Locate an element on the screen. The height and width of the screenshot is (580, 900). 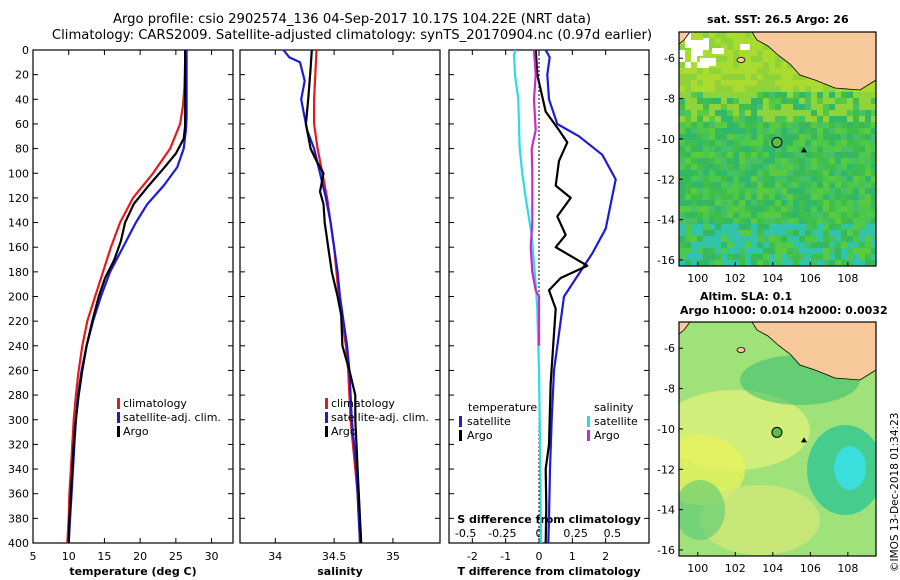
legend-label: satellite-adj. clim. is located at coordinates (172, 417).